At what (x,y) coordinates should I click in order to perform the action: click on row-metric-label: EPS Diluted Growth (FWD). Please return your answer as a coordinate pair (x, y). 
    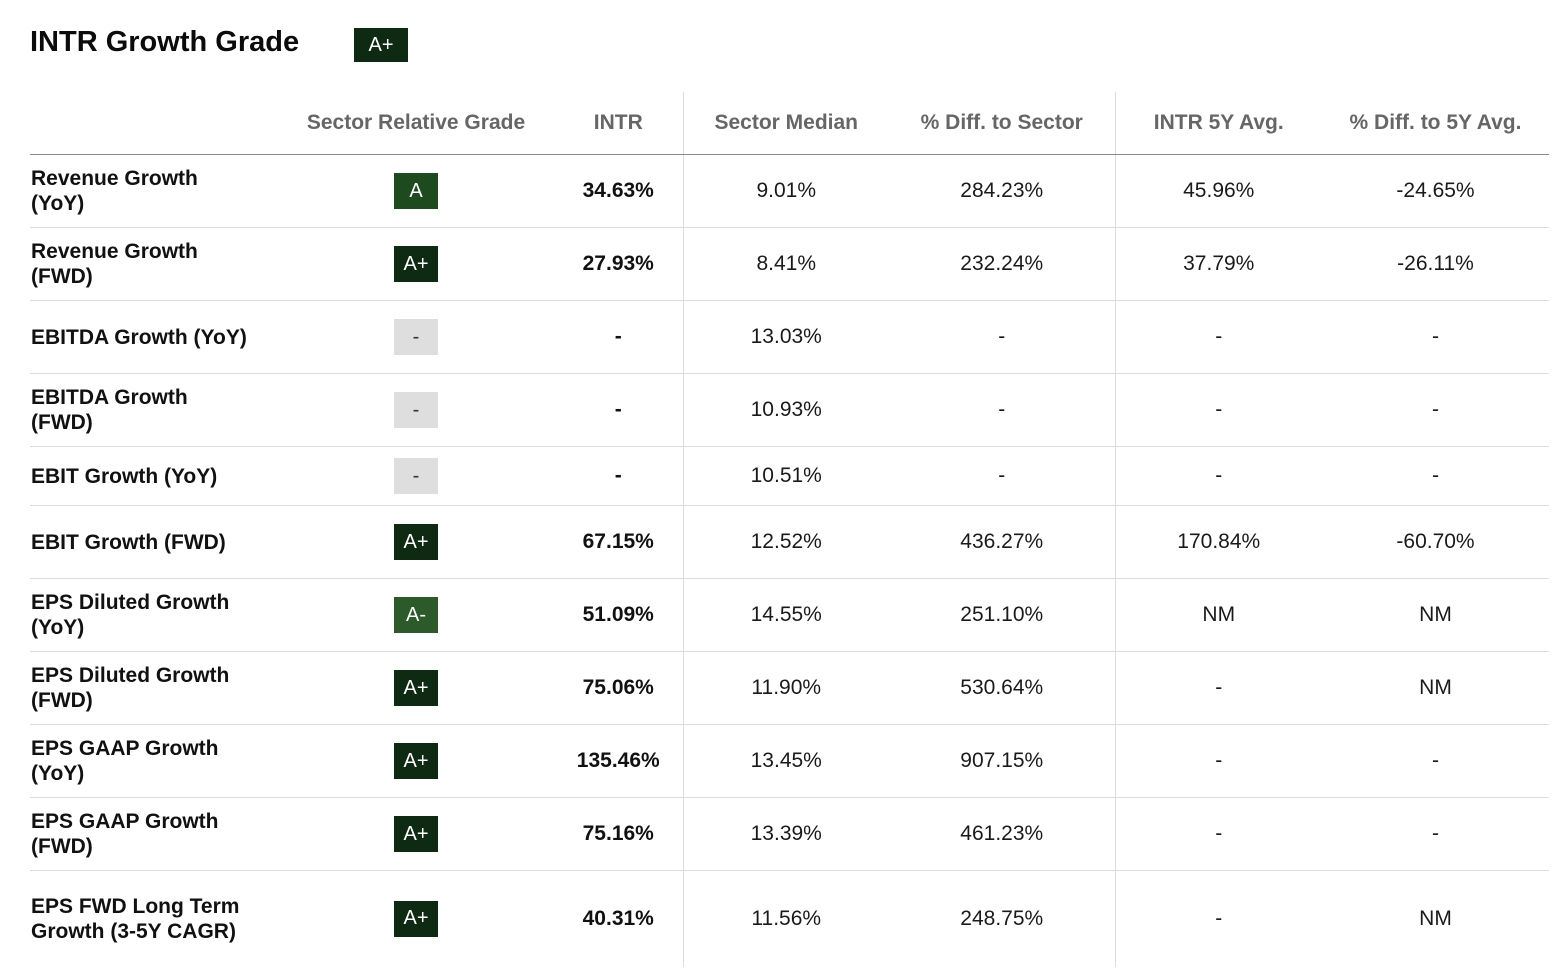
    Looking at the image, I should click on (154, 688).